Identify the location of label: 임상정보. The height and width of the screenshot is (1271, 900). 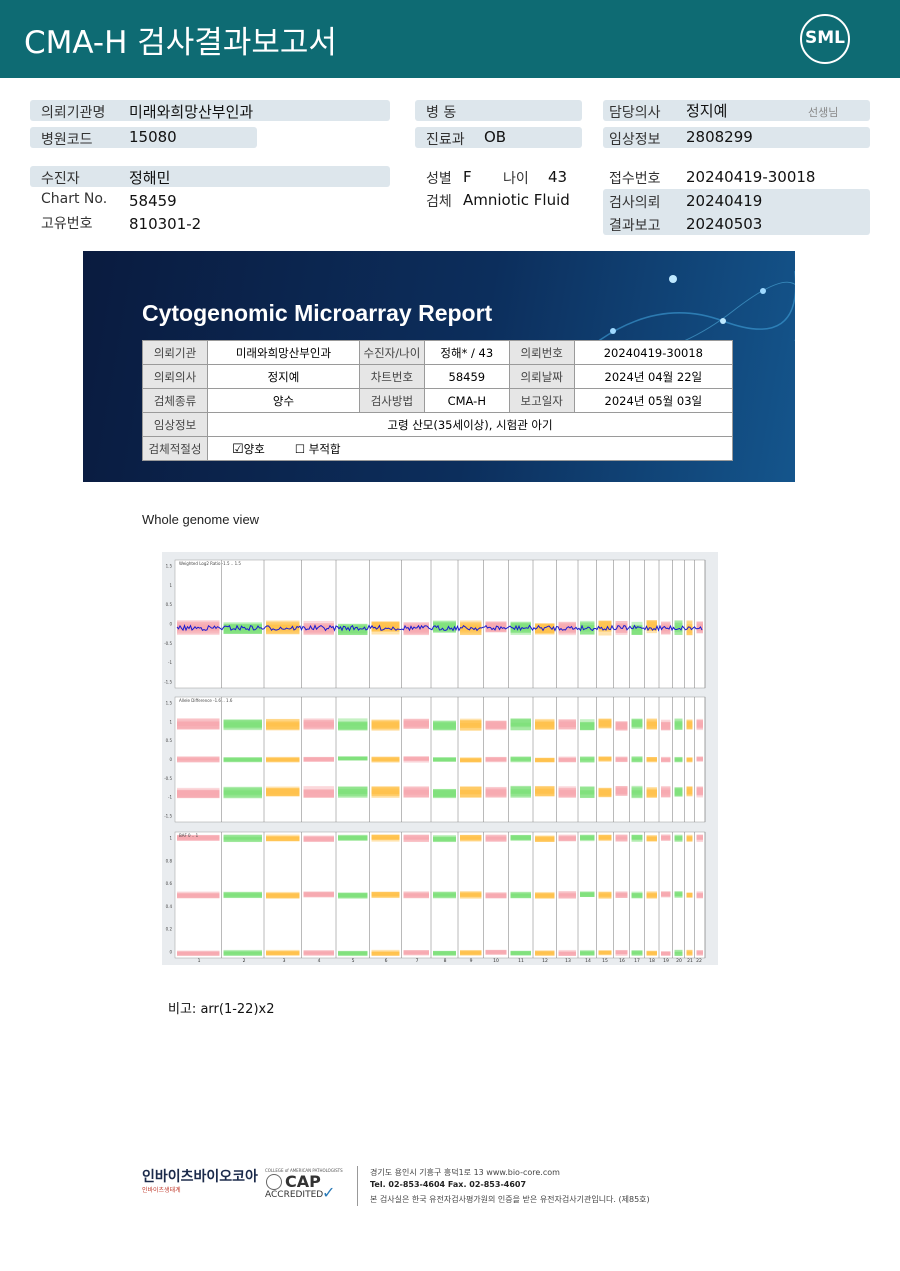
(635, 140).